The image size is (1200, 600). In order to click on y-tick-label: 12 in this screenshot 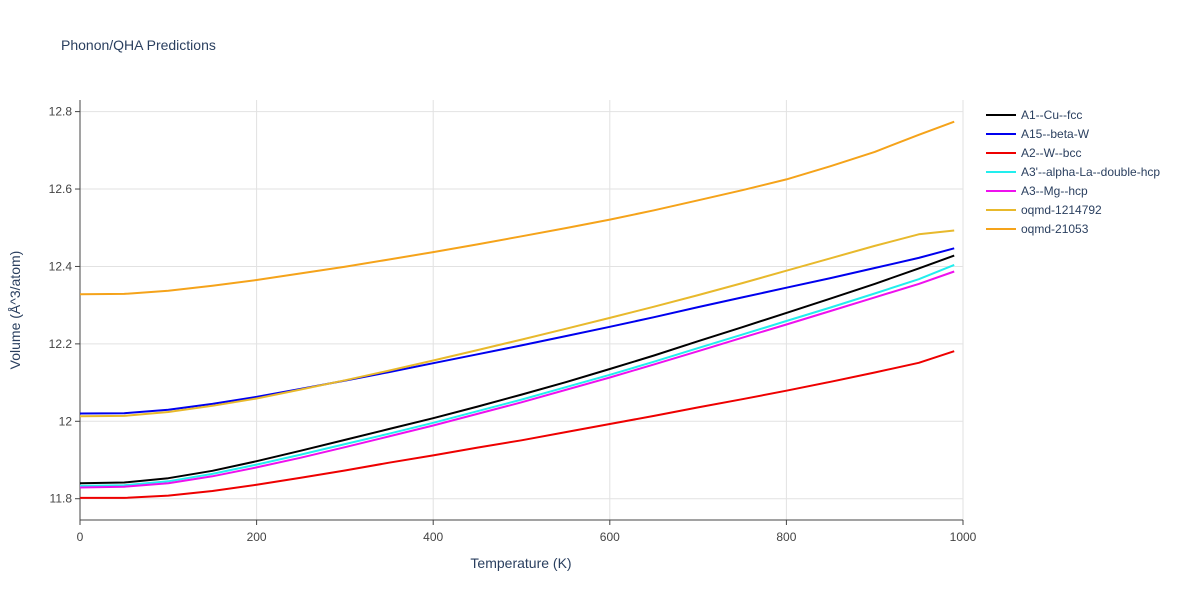, I will do `click(66, 421)`.